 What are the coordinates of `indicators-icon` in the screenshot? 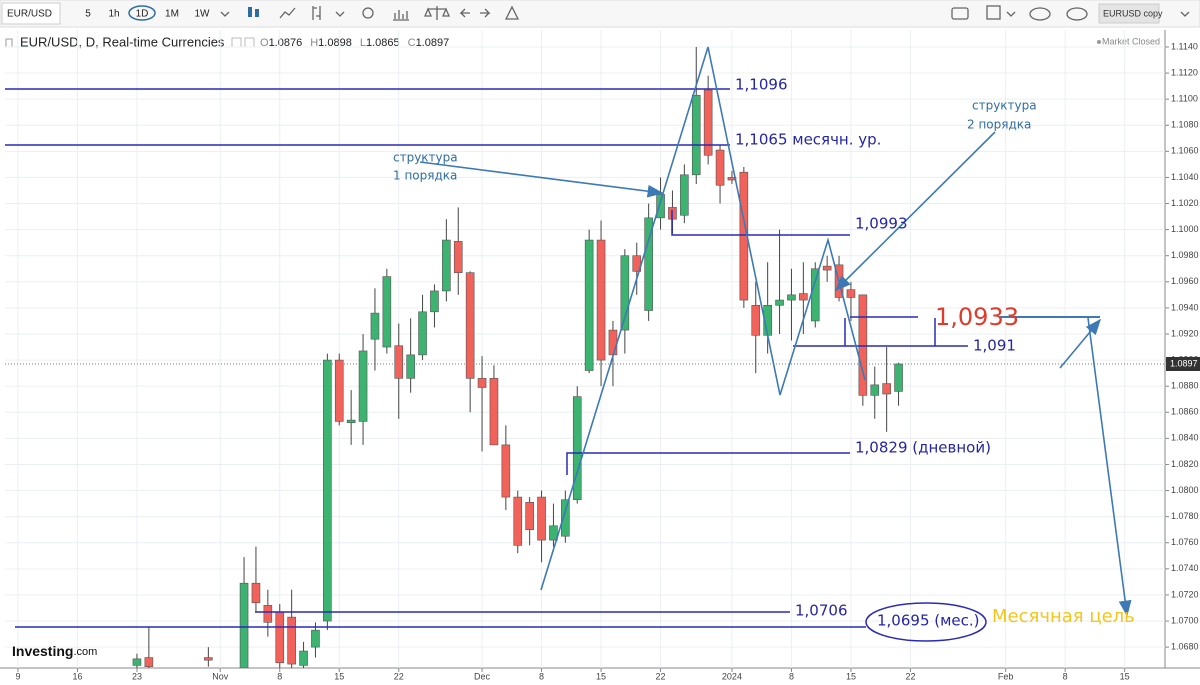 It's located at (401, 15).